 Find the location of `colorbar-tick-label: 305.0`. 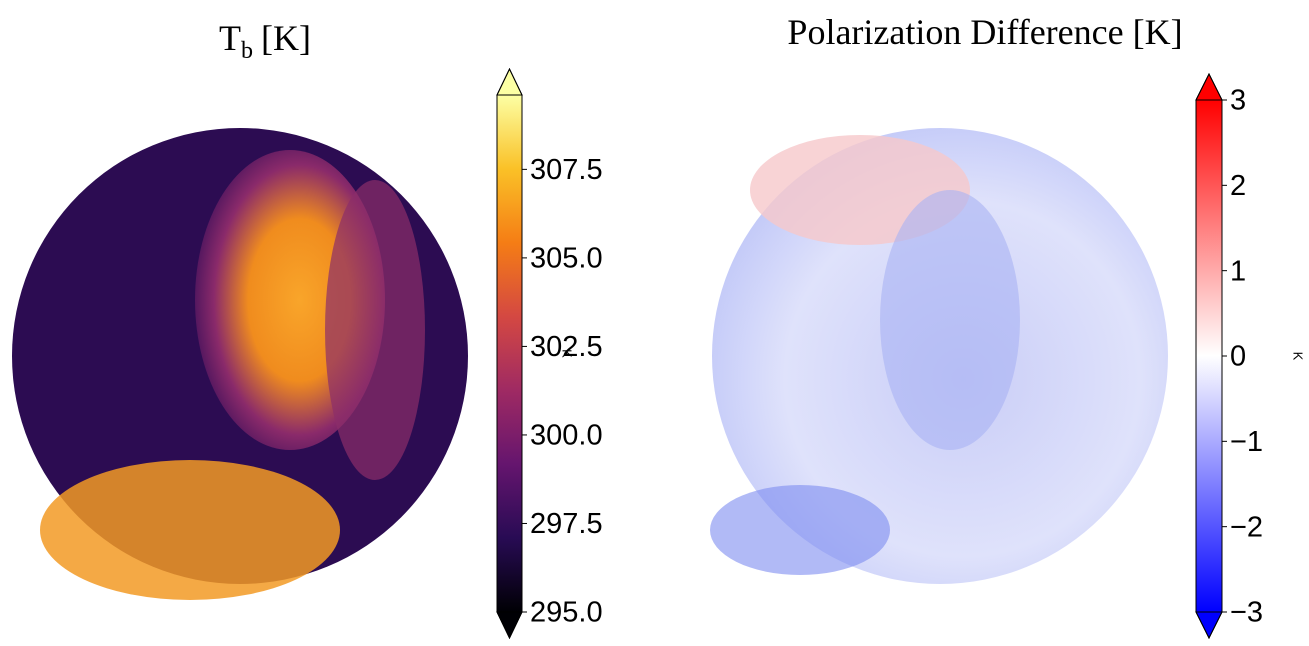

colorbar-tick-label: 305.0 is located at coordinates (566, 259).